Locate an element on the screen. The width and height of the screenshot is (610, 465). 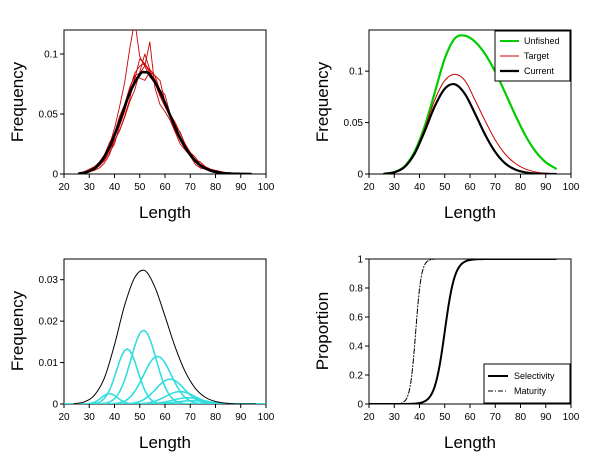
series-line-selectivity is located at coordinates (463, 331).